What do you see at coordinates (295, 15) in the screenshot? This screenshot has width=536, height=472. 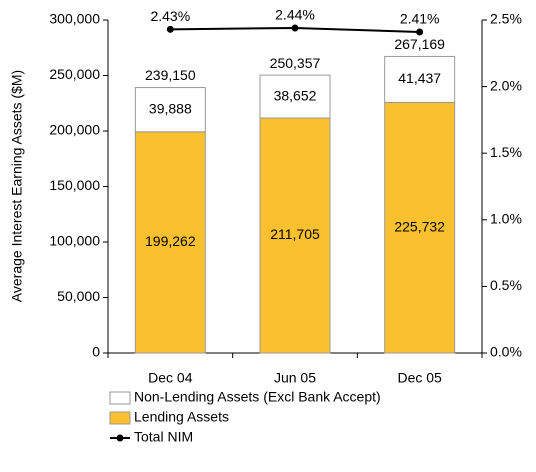 I see `line-value-label: 2.44%` at bounding box center [295, 15].